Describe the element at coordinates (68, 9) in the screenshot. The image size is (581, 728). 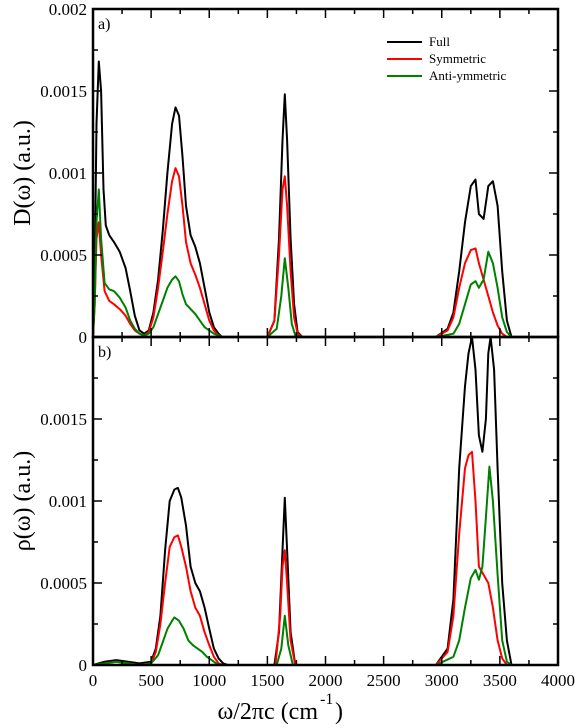
I see `y-tick-label-a: 0.002` at that location.